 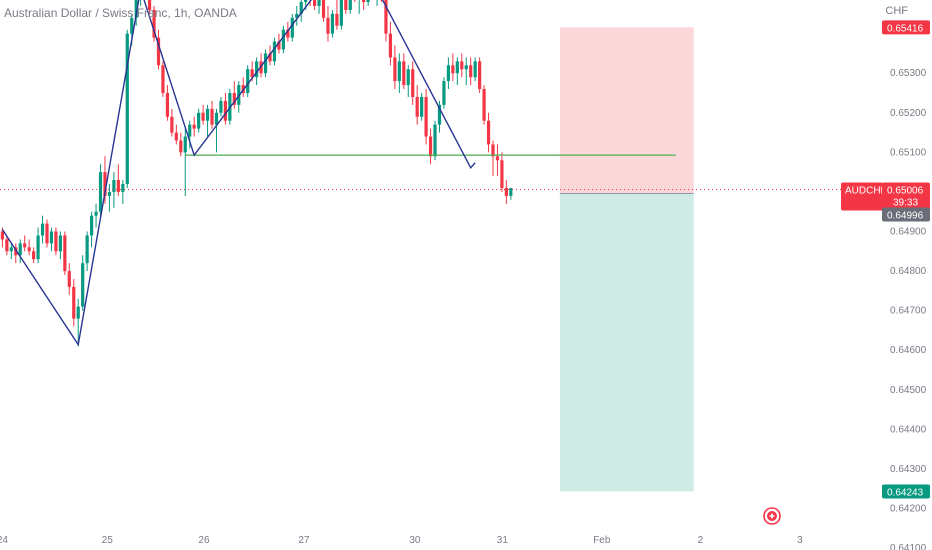 I want to click on add-alert-icon, so click(x=772, y=516).